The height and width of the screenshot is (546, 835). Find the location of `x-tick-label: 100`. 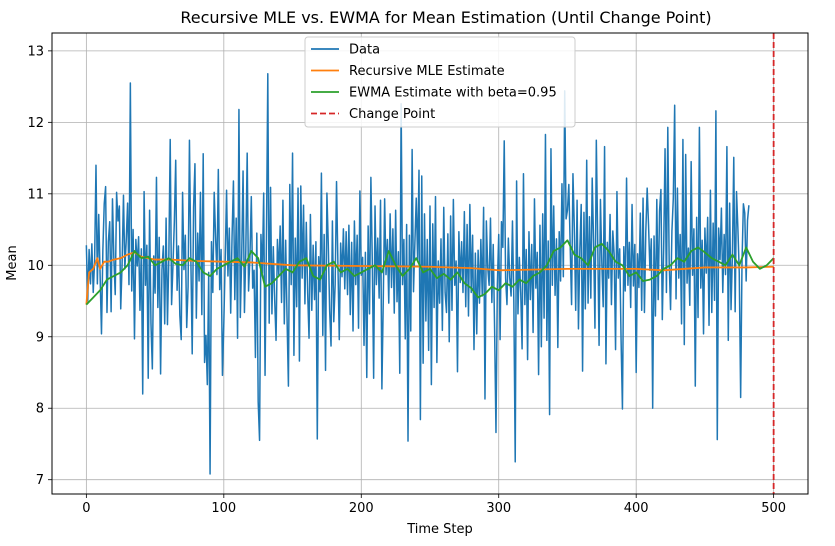

x-tick-label: 100 is located at coordinates (223, 508).